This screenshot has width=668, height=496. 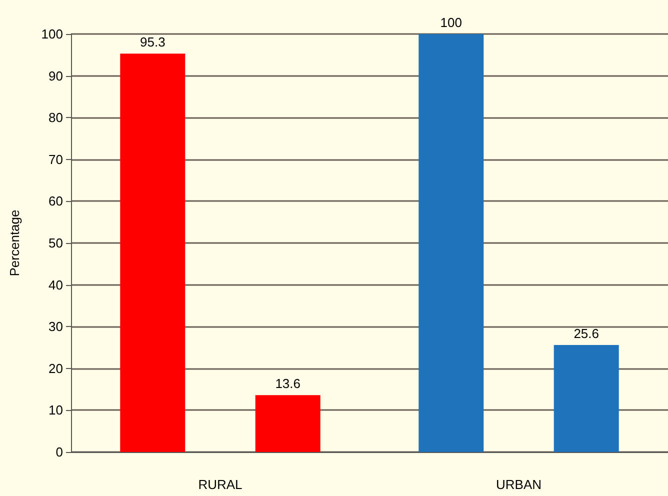 What do you see at coordinates (220, 484) in the screenshot?
I see `x-tick-label: RURAL` at bounding box center [220, 484].